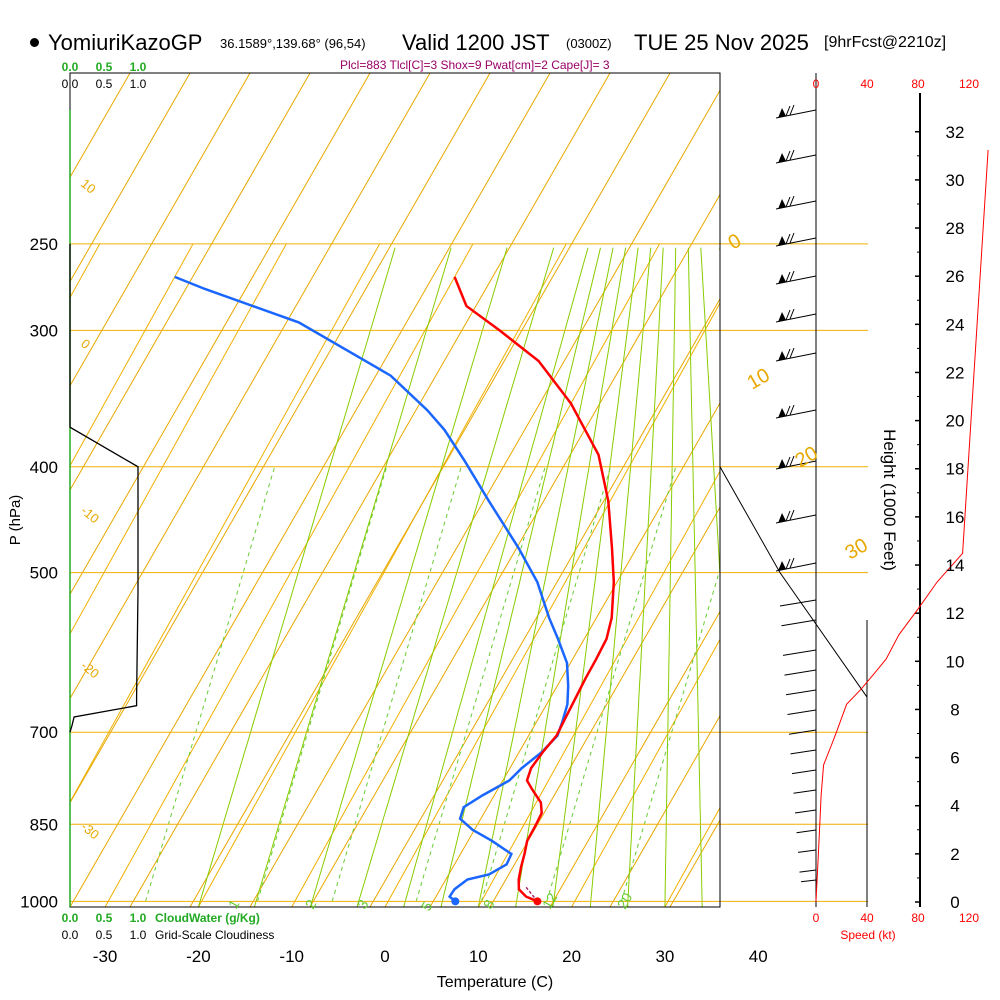 This screenshot has width=1000, height=1000. What do you see at coordinates (885, 42) in the screenshot?
I see `forecast-info: [9hrFcst@2210z]` at bounding box center [885, 42].